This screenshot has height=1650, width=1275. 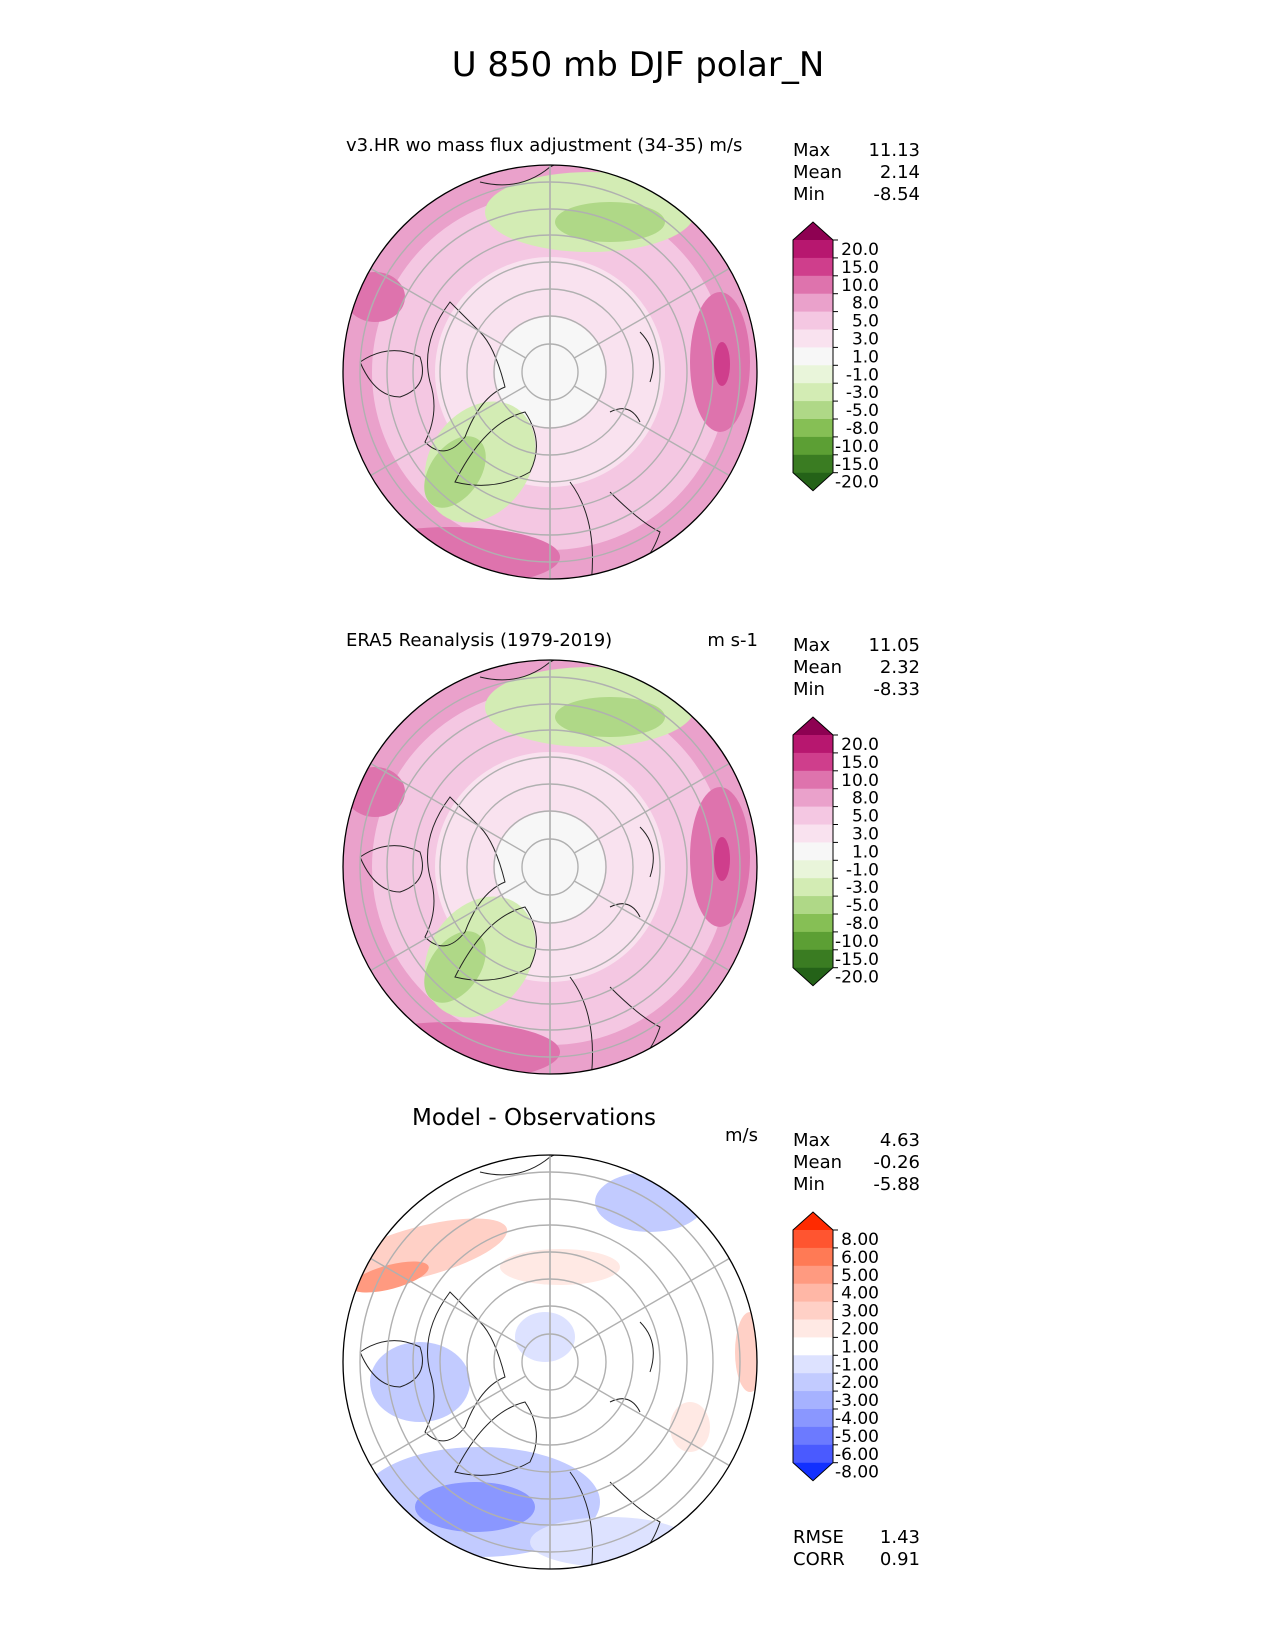 What do you see at coordinates (896, 1162) in the screenshot?
I see `stat-value-mean: -0.26` at bounding box center [896, 1162].